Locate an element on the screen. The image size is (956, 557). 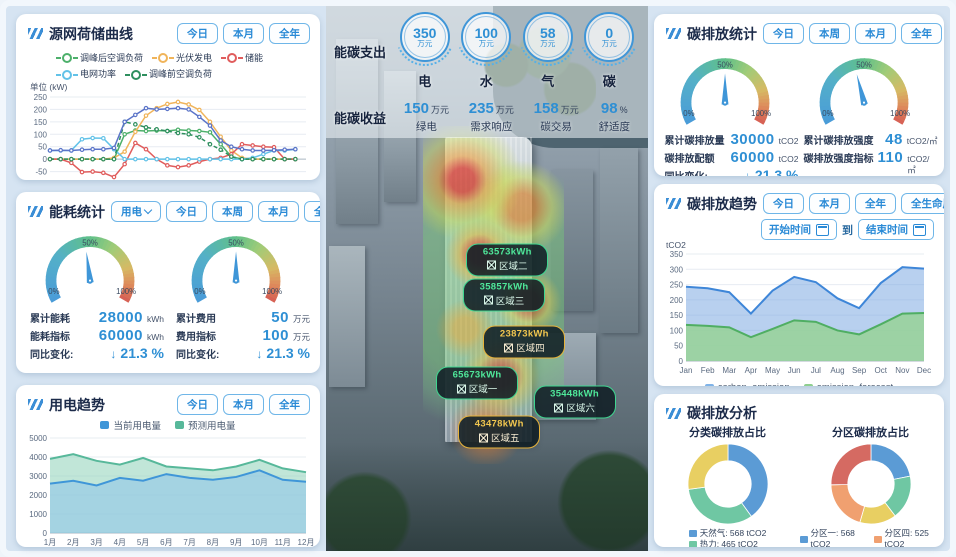
legend-item: 当前用电量 is located at coordinates (130, 425).